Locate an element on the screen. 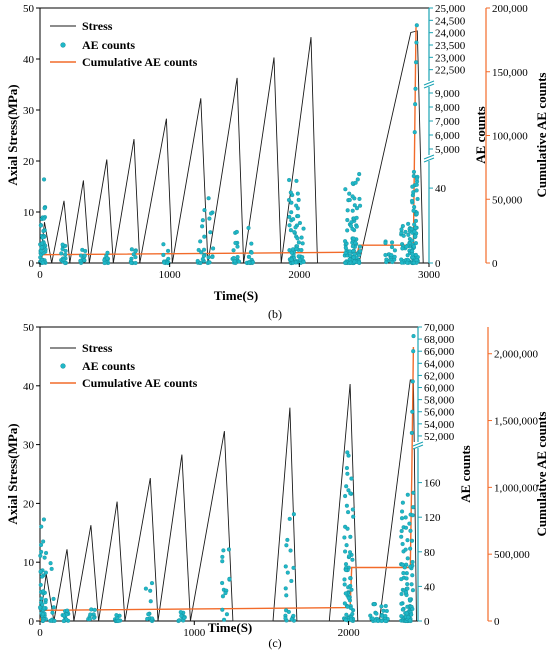 The image size is (550, 652). ae-tick-label: 80 is located at coordinates (430, 553).